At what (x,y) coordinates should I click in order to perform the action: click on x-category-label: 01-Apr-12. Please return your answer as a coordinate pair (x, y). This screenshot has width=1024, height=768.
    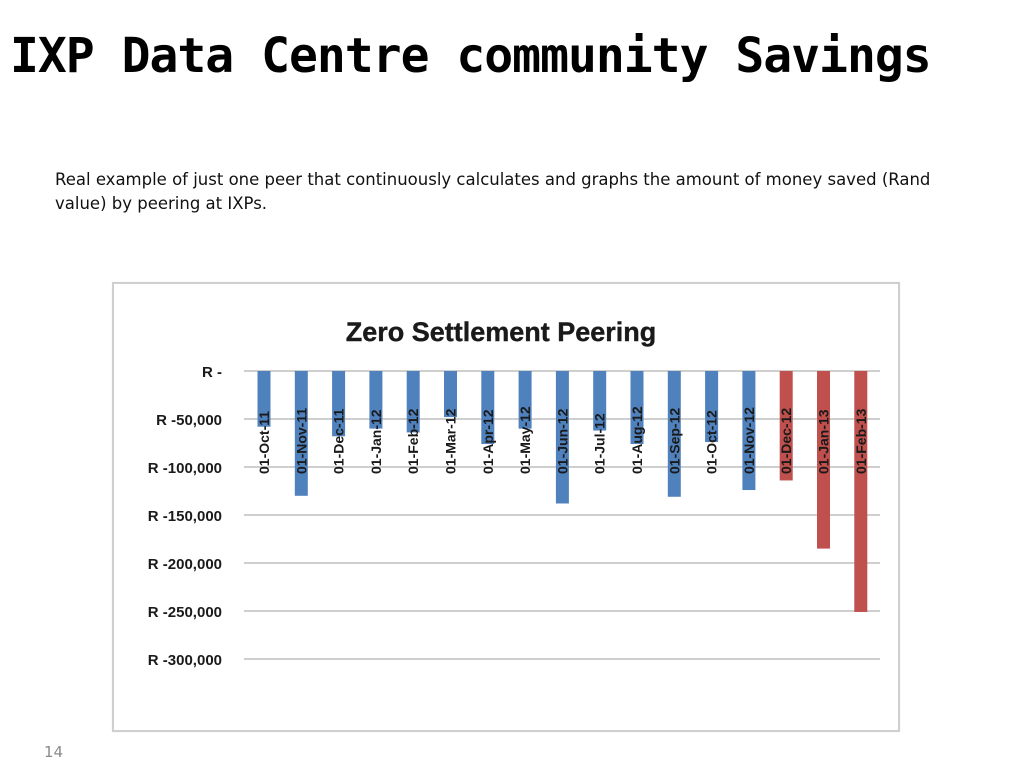
    Looking at the image, I should click on (488, 441).